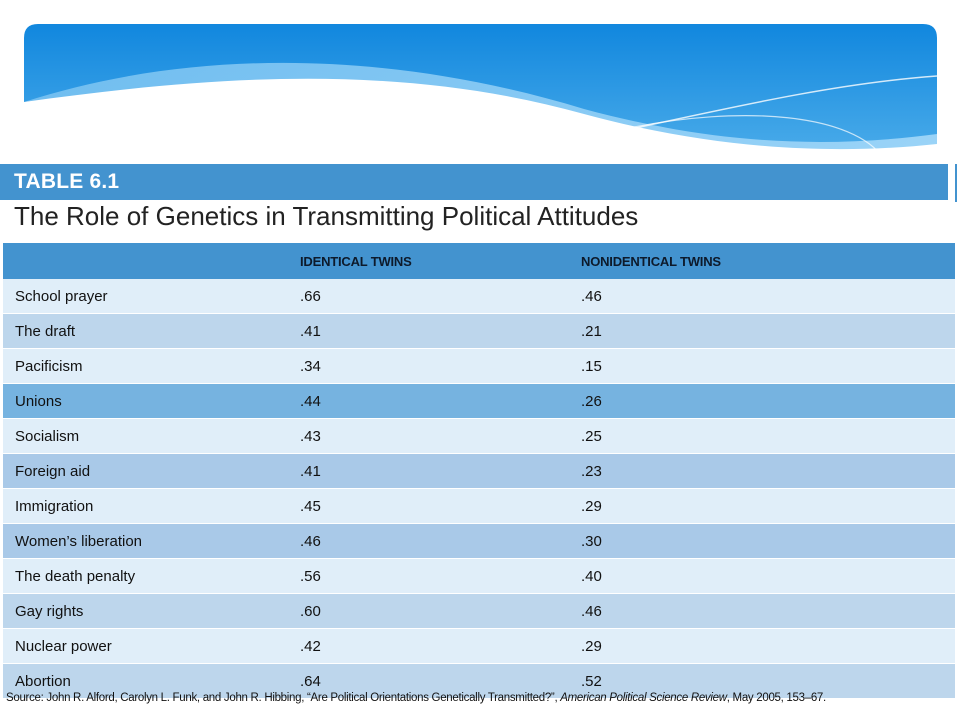  What do you see at coordinates (151, 401) in the screenshot?
I see `attitude-cell: Unions` at bounding box center [151, 401].